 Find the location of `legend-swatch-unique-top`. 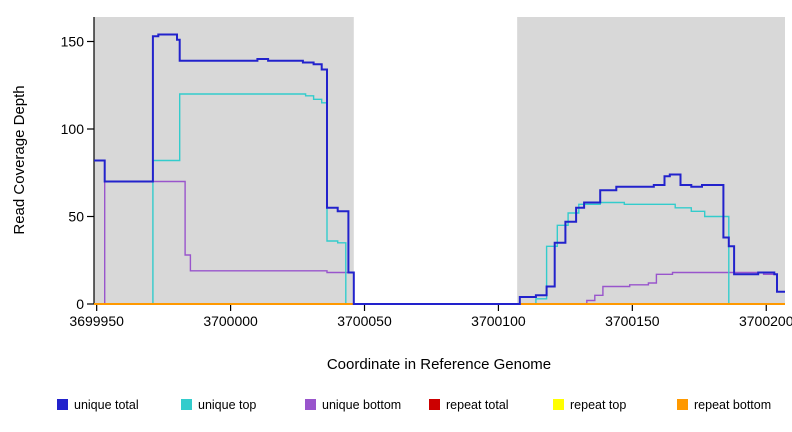

legend-swatch-unique-top is located at coordinates (186, 404).